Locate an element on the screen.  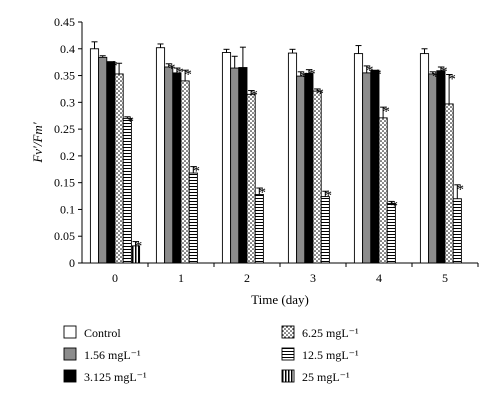
y-tick-label: 0.05 is located at coordinates (64, 236).